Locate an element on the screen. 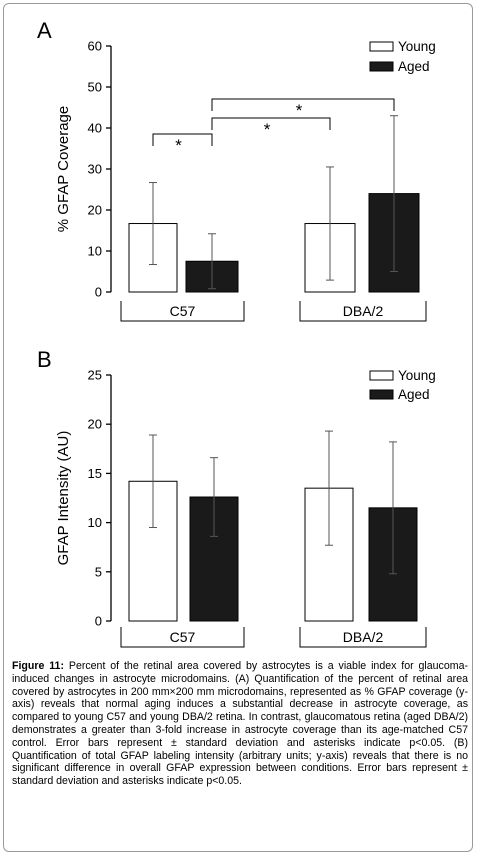 This screenshot has height=857, width=478. y-axis-label: % GFAP Coverage is located at coordinates (63, 169).